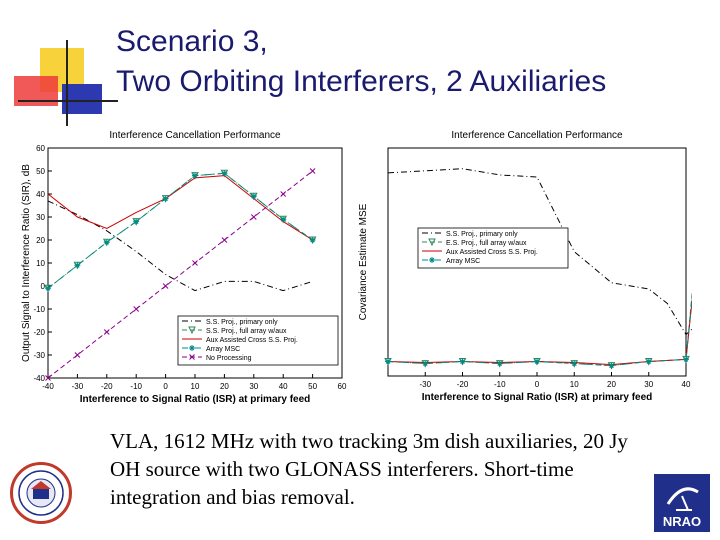 Image resolution: width=720 pixels, height=540 pixels. I want to click on university-seal-logo, so click(41, 493).